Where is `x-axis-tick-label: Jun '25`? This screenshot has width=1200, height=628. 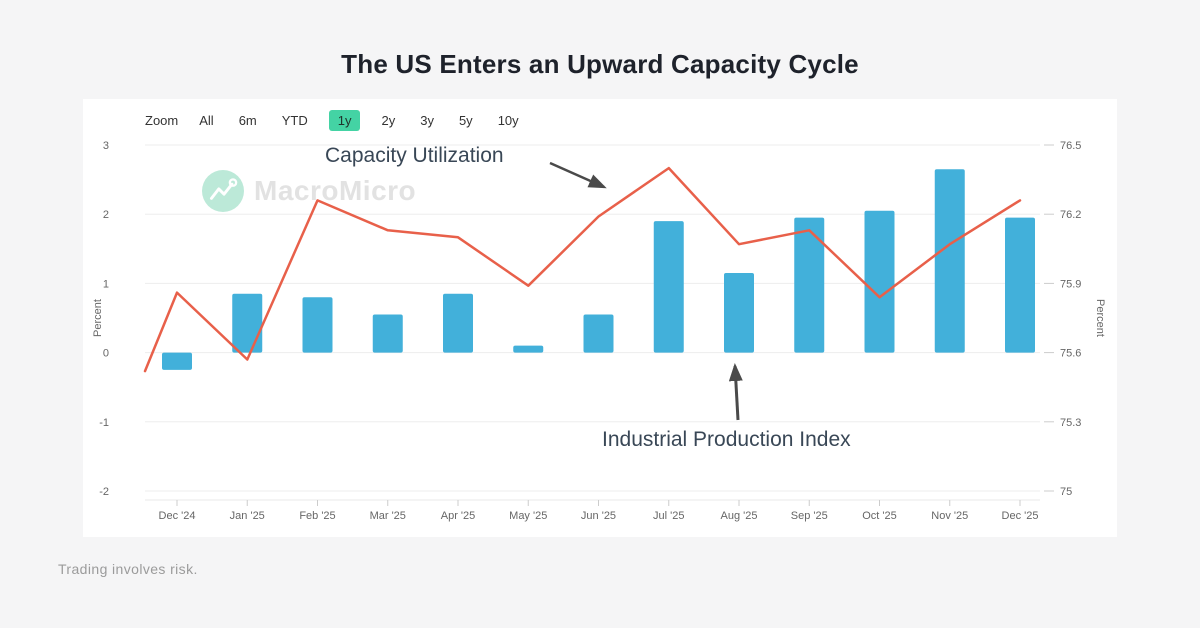
x-axis-tick-label: Jun '25 is located at coordinates (598, 516).